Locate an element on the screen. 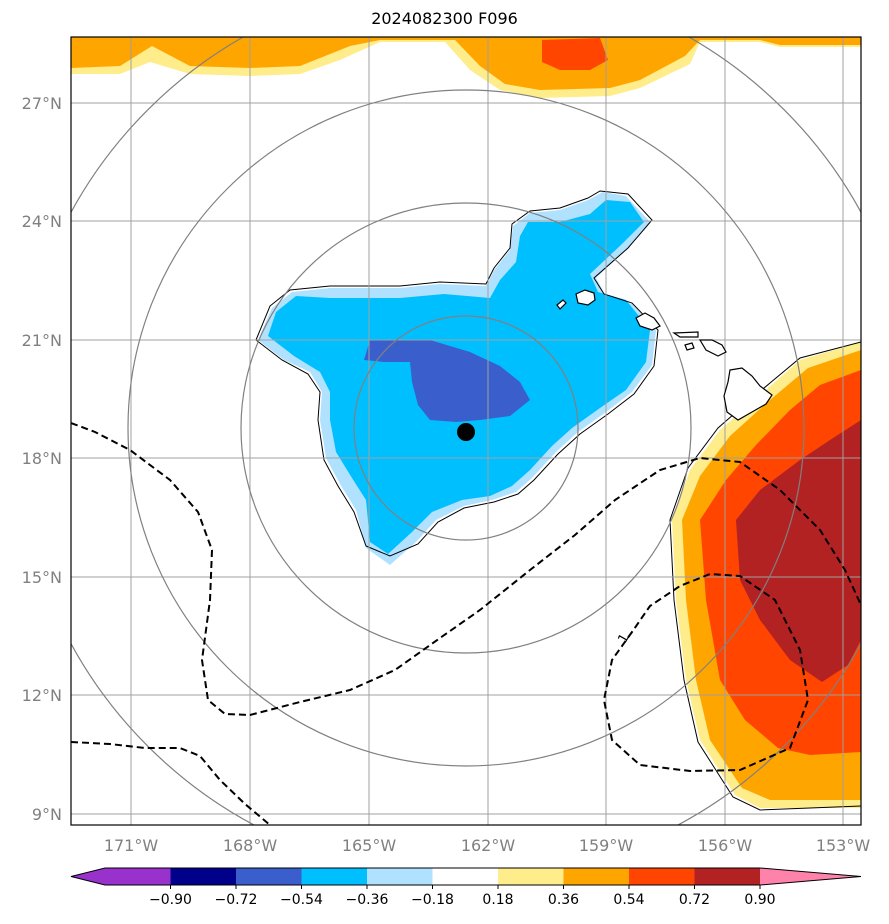 Image resolution: width=889 pixels, height=924 pixels. lon-label: 168°W is located at coordinates (250, 845).